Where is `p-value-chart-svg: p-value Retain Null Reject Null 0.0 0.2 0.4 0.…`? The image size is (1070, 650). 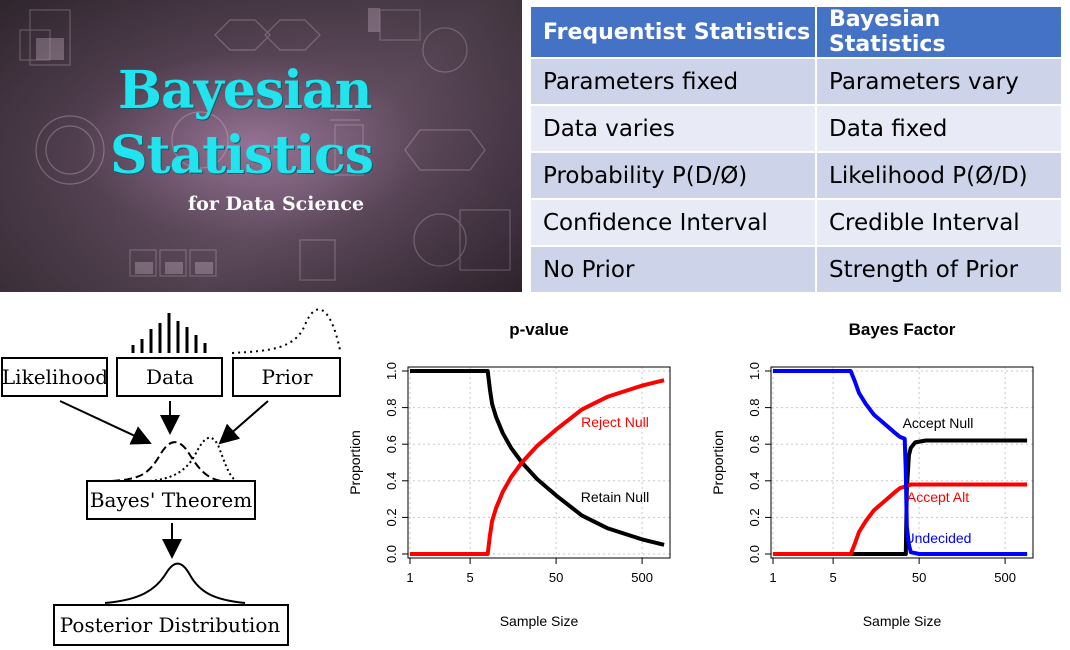
p-value-chart-svg: p-value Retain Null Reject Null 0.0 0.2 0.4 0.… is located at coordinates (509, 474).